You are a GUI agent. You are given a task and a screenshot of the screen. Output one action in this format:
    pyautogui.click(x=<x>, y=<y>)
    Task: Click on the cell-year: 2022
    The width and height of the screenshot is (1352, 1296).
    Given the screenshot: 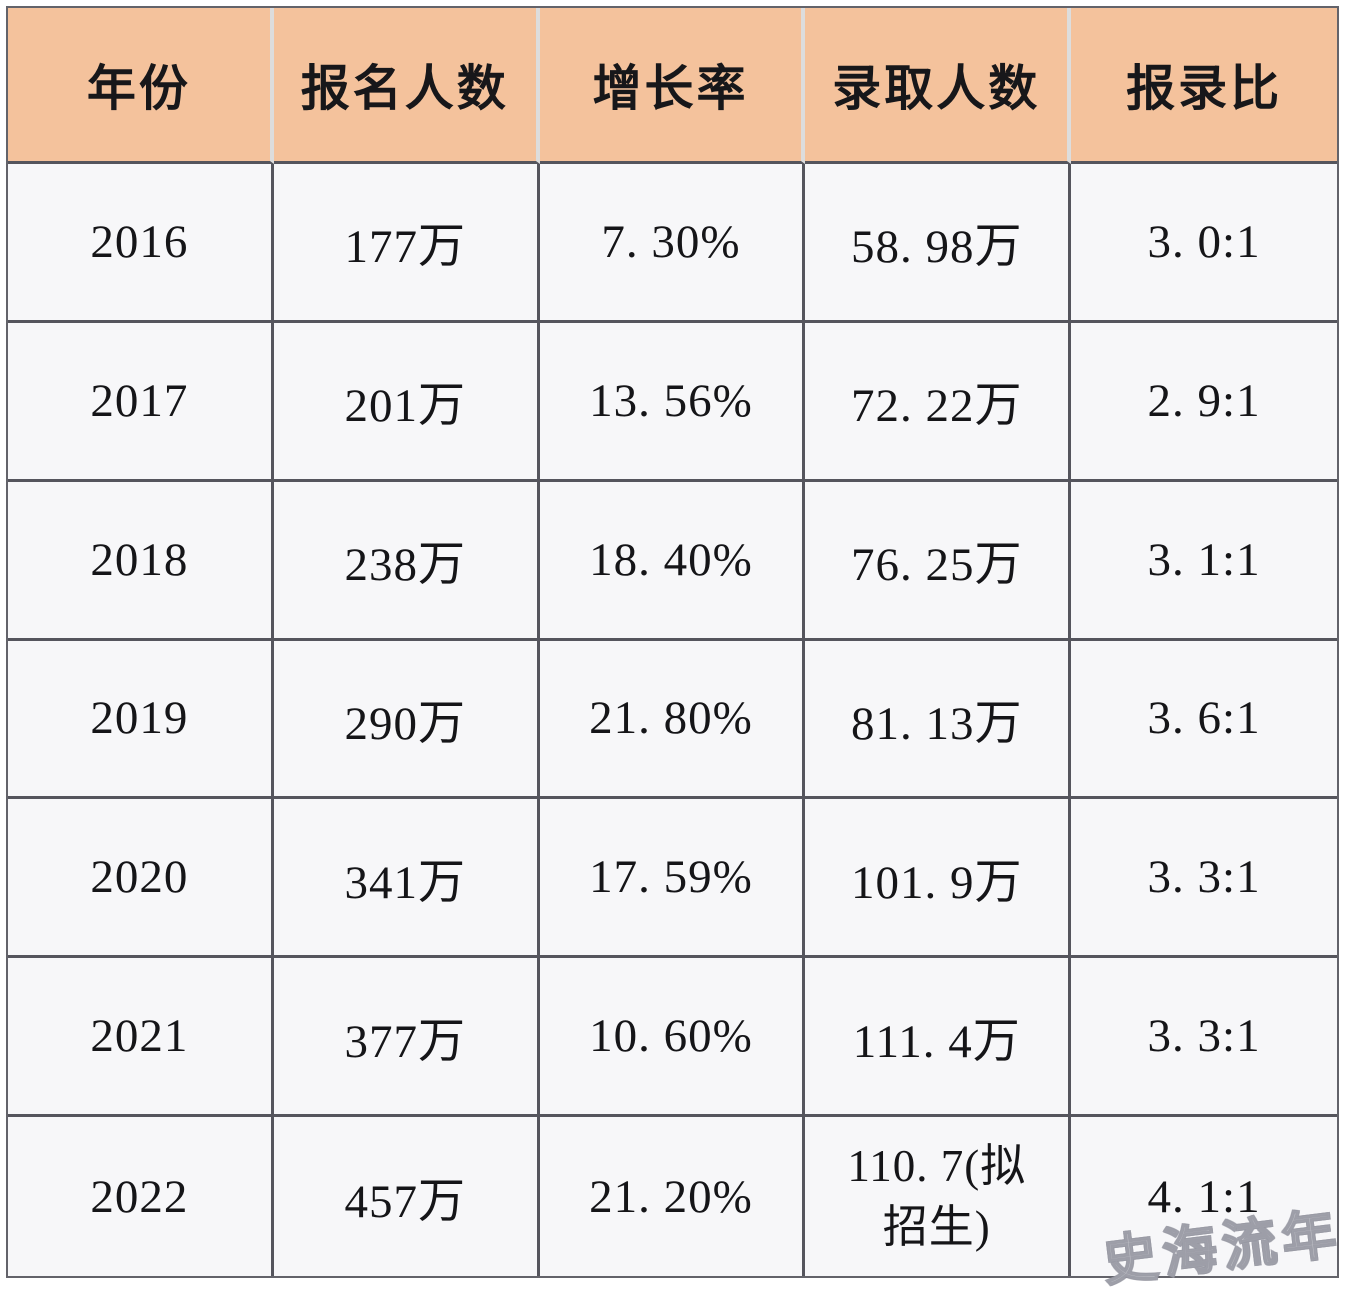 What is the action you would take?
    pyautogui.click(x=141, y=1196)
    